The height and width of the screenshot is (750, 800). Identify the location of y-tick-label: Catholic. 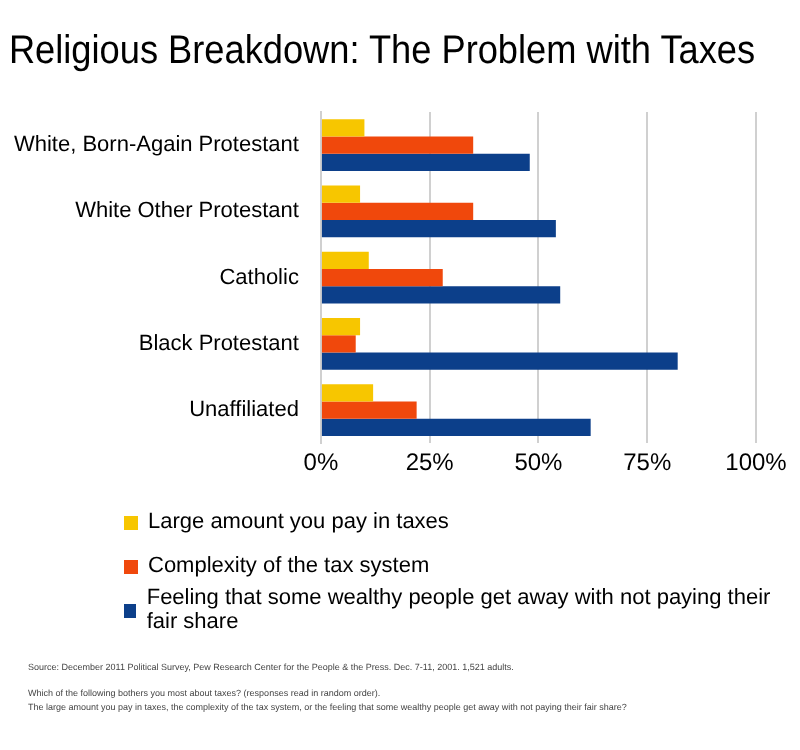
(259, 277).